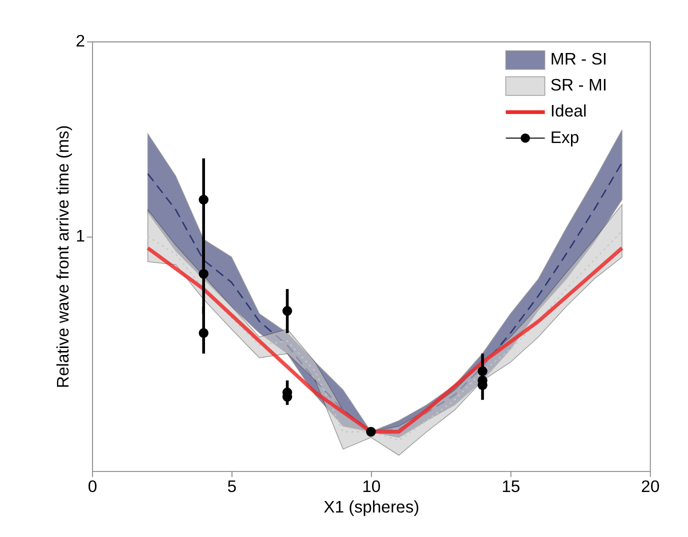  Describe the element at coordinates (81, 41) in the screenshot. I see `y-tick-label: 2` at that location.